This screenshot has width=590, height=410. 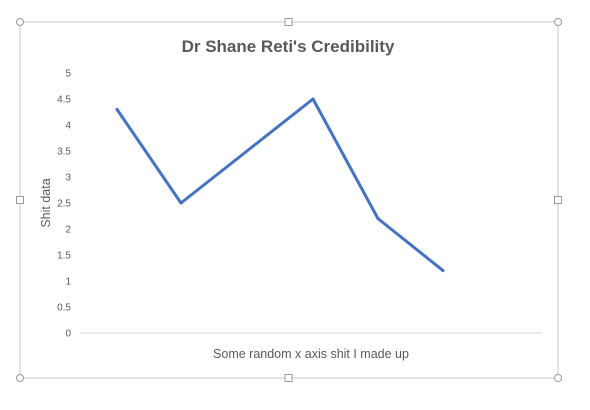 I want to click on y-tick-label: 0.5, so click(x=64, y=308).